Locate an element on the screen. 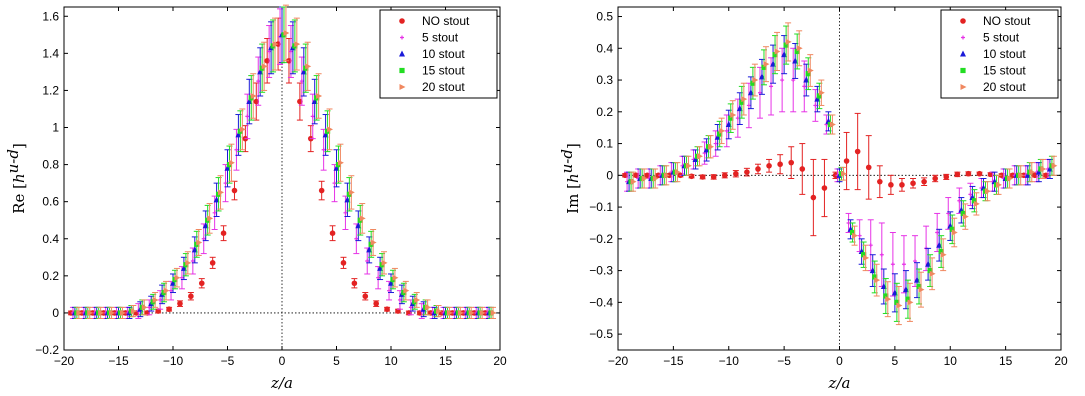 The width and height of the screenshot is (1085, 396). y-axis-label: Im [hu-d] is located at coordinates (570, 178).